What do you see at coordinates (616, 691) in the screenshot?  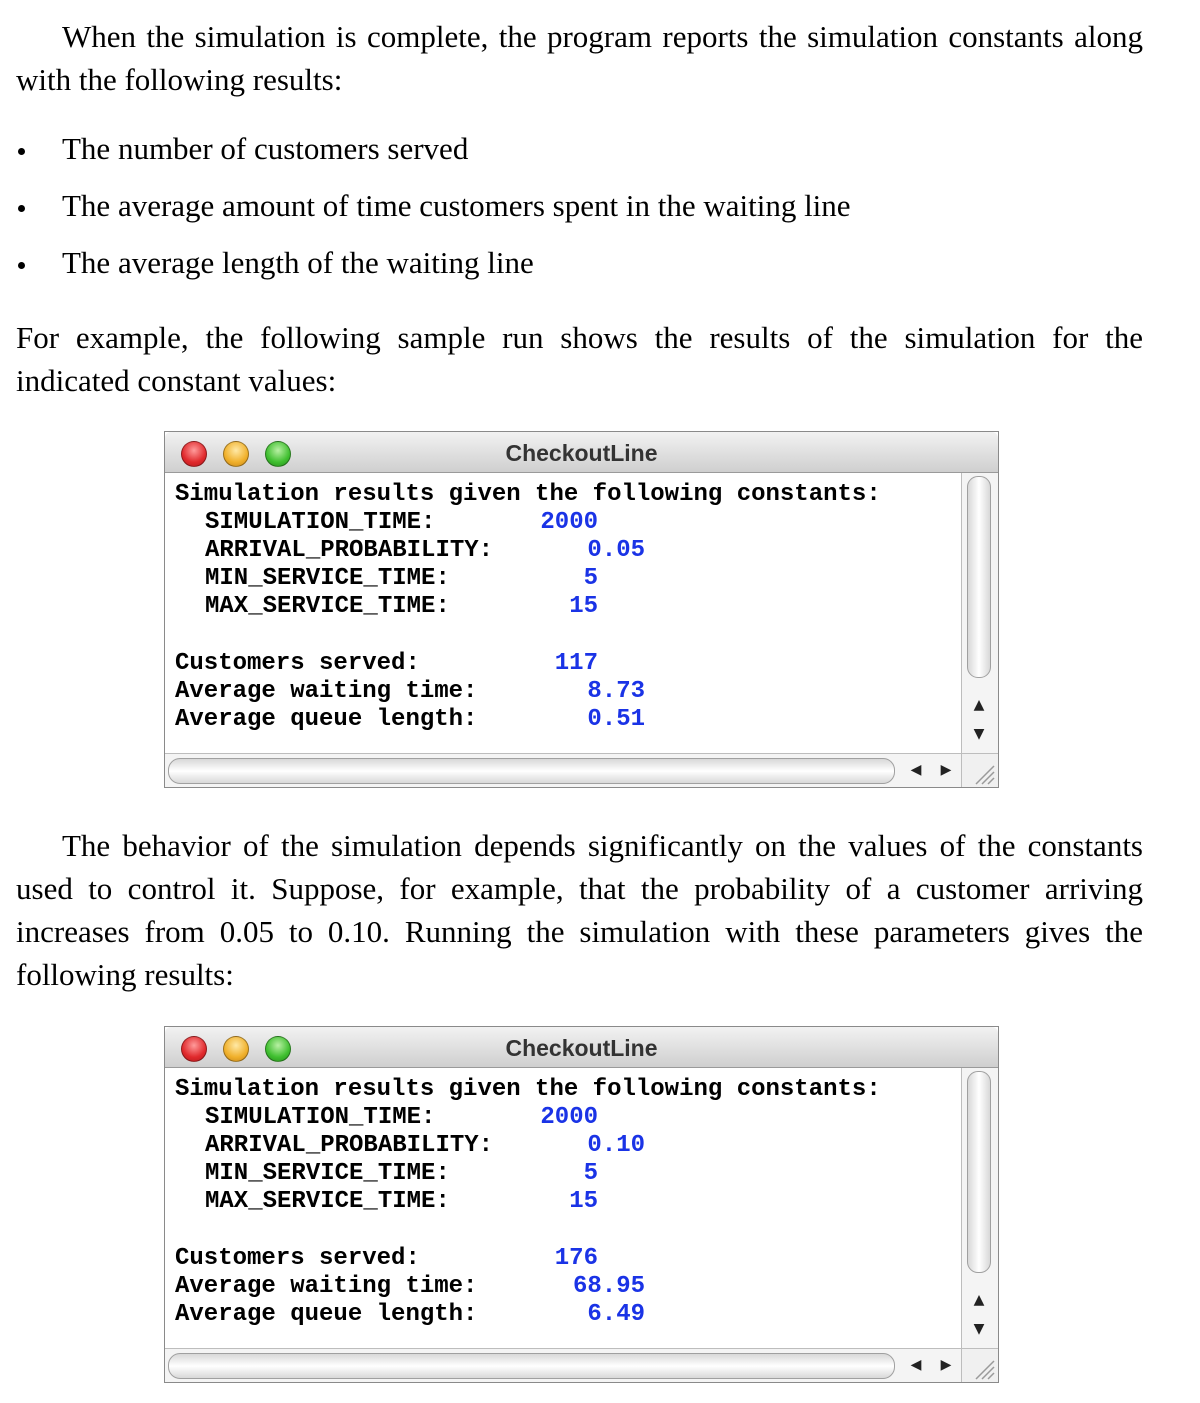 I see `wait-value: 8.73` at bounding box center [616, 691].